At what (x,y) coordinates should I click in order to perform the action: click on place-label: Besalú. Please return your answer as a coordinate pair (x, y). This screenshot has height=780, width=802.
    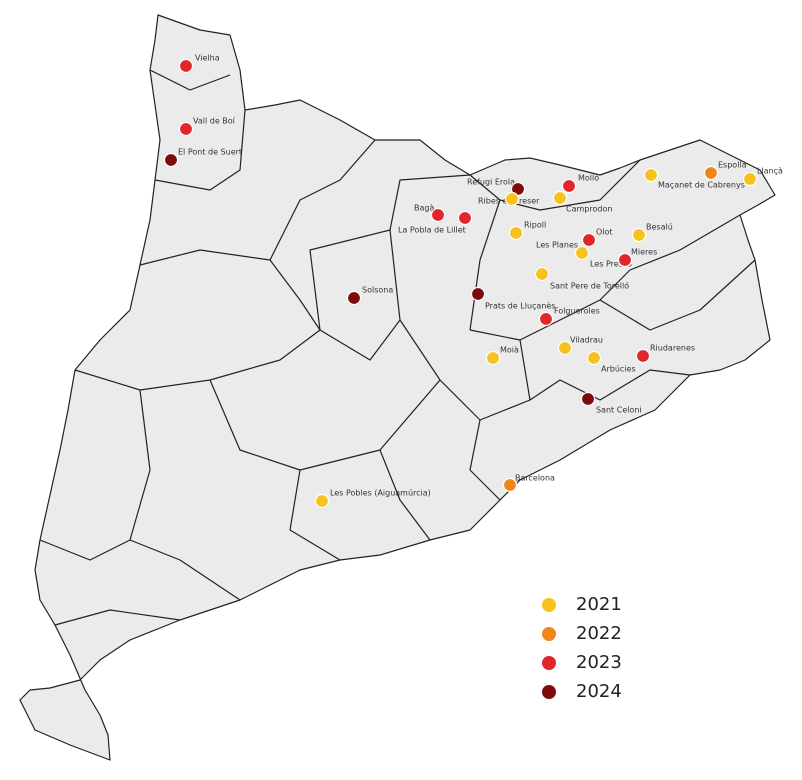
    Looking at the image, I should click on (659, 227).